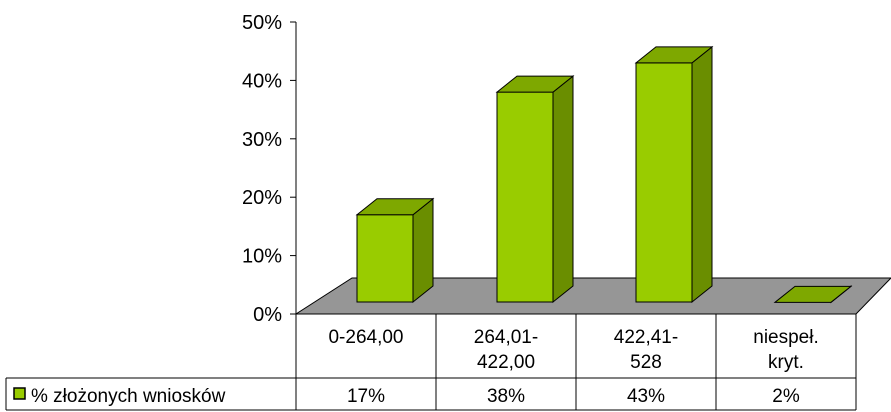 Image resolution: width=891 pixels, height=412 pixels. Describe the element at coordinates (262, 23) in the screenshot. I see `y-tick-label: 50%` at that location.